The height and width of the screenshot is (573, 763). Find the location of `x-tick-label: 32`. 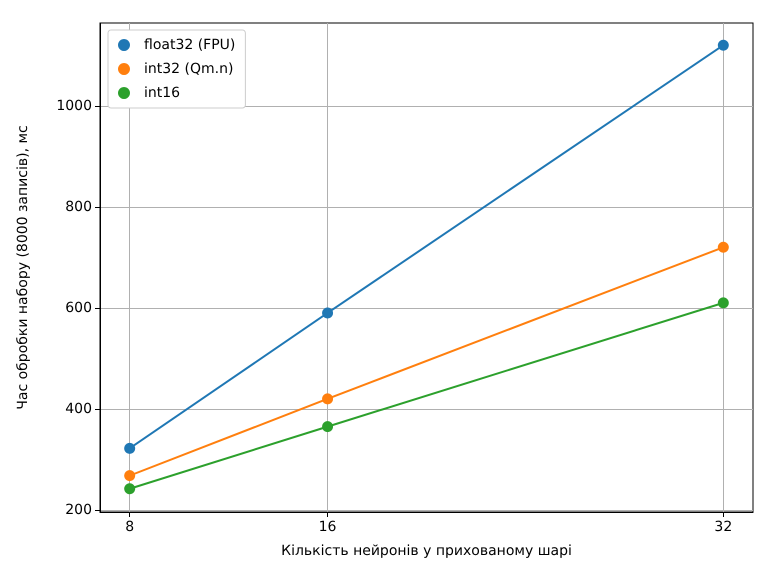

x-tick-label: 32 is located at coordinates (723, 527).